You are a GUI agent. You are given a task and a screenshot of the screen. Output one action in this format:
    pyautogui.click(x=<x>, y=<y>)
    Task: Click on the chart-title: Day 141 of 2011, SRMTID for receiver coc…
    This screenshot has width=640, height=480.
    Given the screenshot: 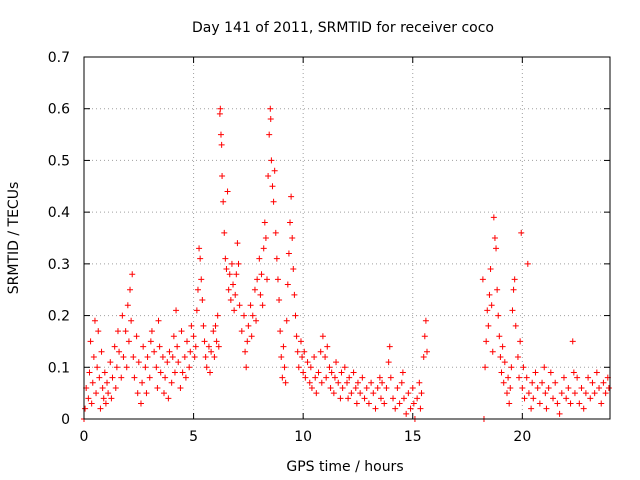 What is the action you would take?
    pyautogui.click(x=343, y=28)
    